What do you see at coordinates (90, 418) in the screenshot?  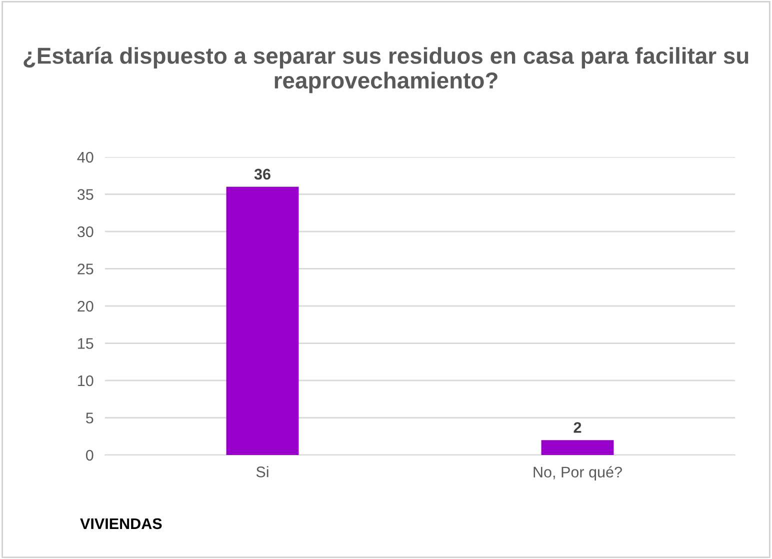 I see `y-tick-label: 5` at bounding box center [90, 418].